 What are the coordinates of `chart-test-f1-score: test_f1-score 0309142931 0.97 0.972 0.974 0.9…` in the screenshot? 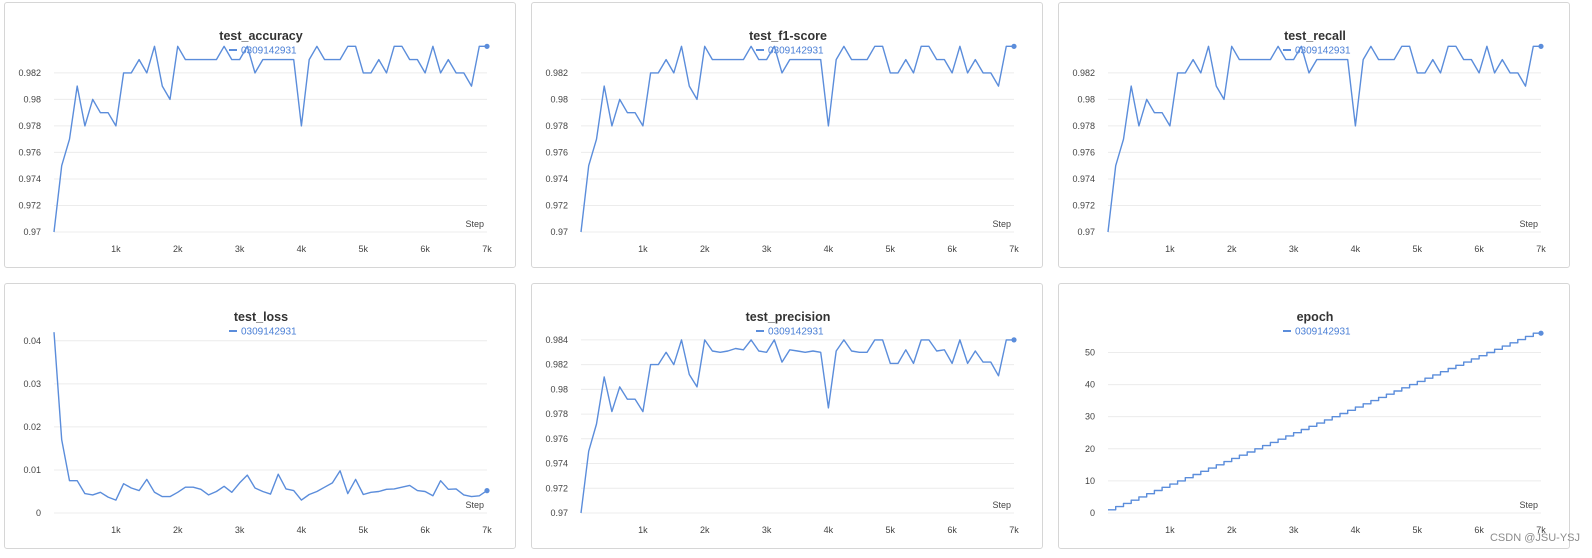 It's located at (782, 141).